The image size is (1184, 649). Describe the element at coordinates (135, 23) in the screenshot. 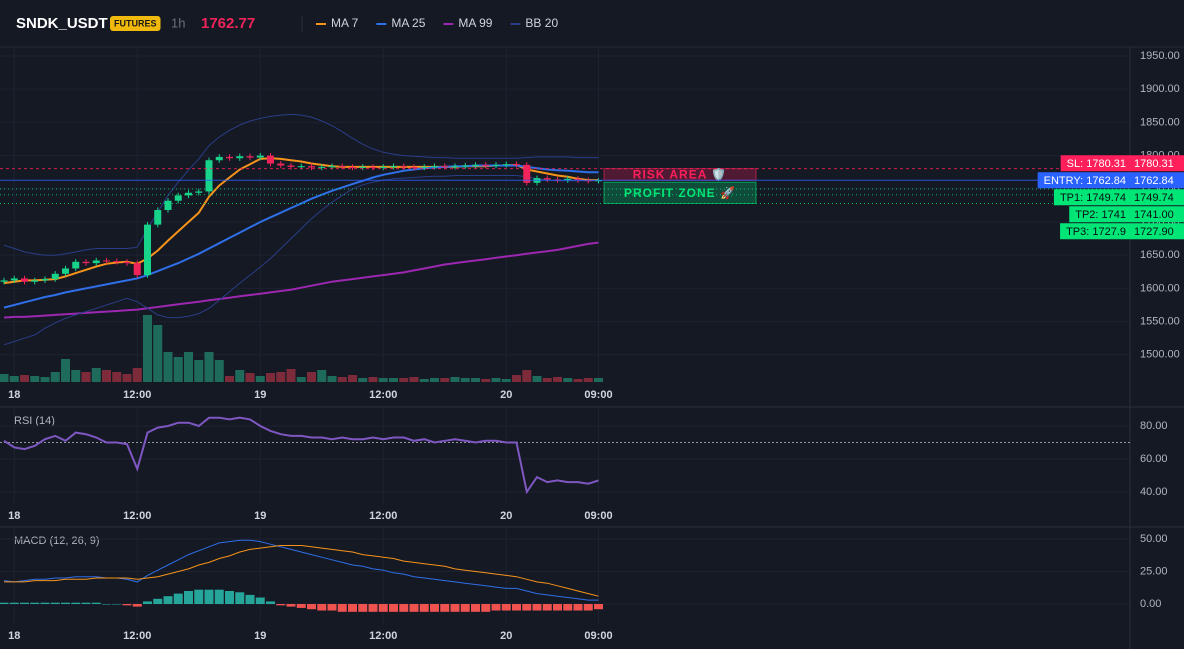

I see `badge-background` at that location.